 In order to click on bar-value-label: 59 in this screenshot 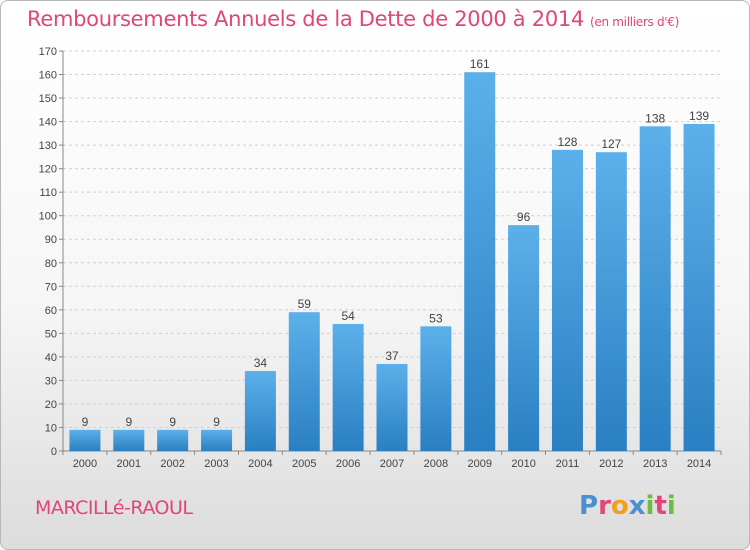, I will do `click(305, 304)`.